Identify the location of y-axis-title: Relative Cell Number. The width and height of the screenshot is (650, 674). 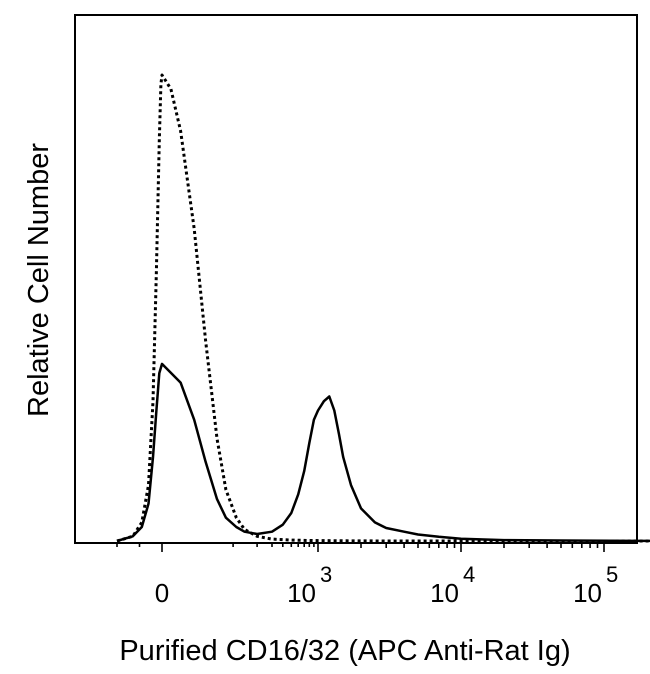
(39, 280).